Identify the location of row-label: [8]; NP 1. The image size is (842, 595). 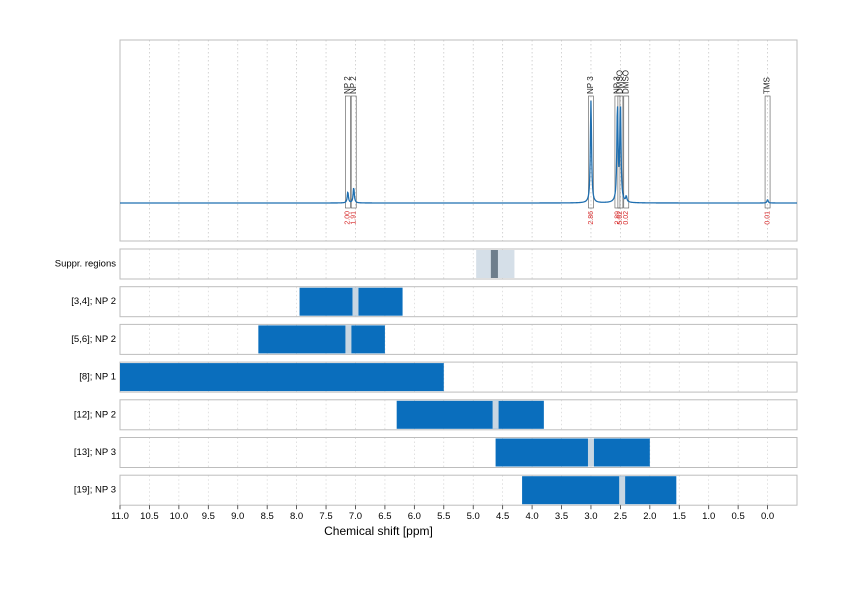
(97, 377).